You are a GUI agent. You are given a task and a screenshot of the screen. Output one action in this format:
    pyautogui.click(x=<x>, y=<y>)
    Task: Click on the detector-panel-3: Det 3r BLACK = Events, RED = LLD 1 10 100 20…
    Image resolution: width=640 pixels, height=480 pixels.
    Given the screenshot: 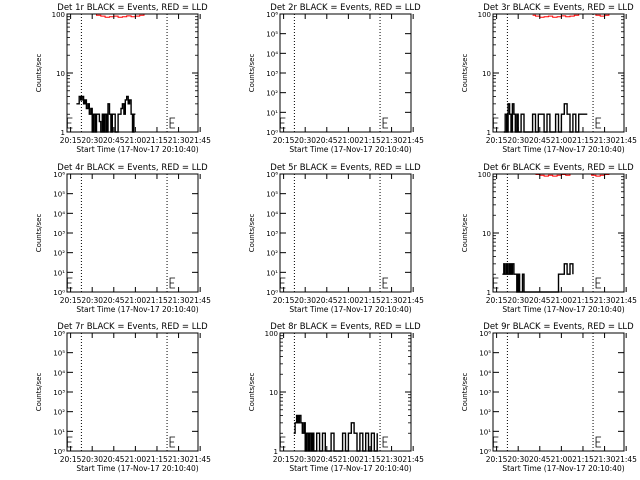 What is the action you would take?
    pyautogui.click(x=549, y=78)
    